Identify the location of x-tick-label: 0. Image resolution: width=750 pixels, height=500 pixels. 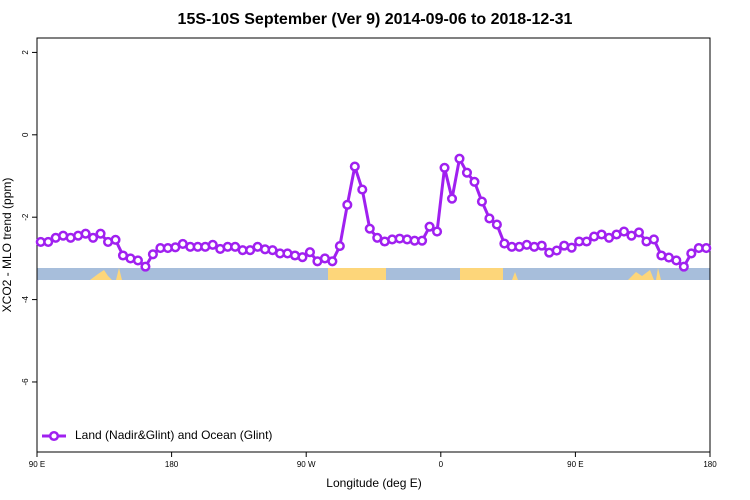
(441, 464).